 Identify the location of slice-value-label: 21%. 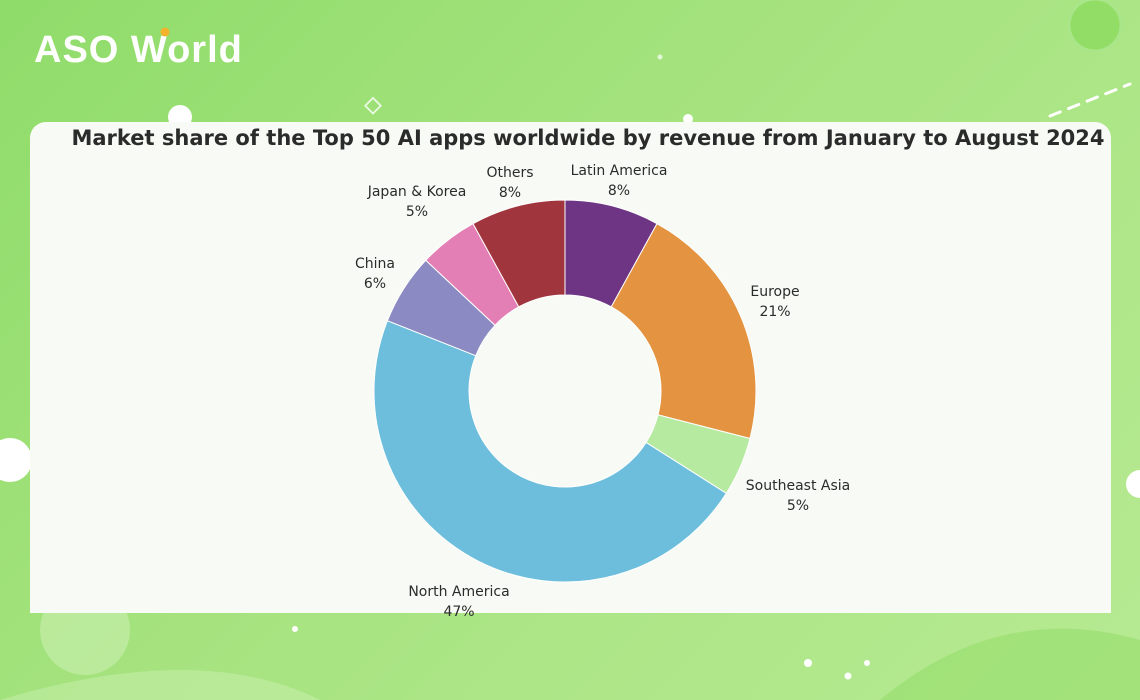
(774, 312).